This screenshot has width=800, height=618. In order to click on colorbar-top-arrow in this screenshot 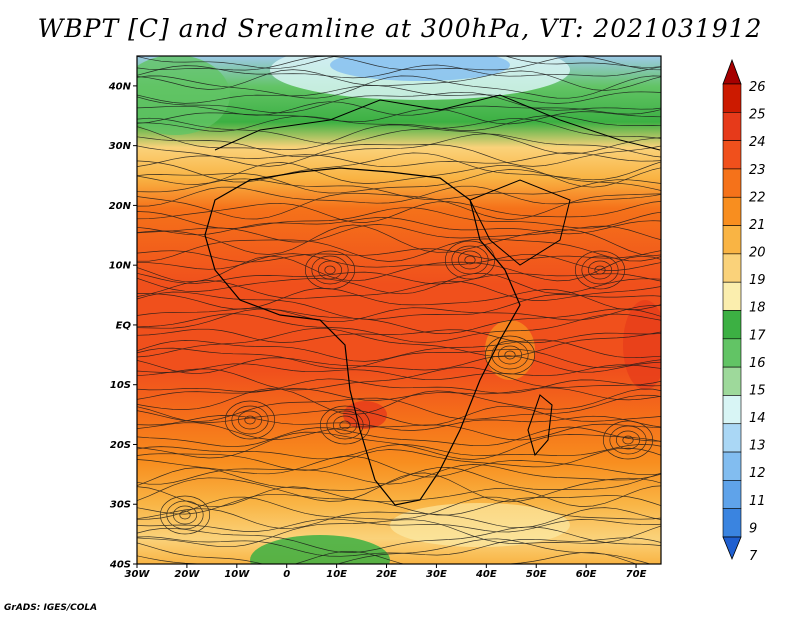, I will do `click(732, 71)`.